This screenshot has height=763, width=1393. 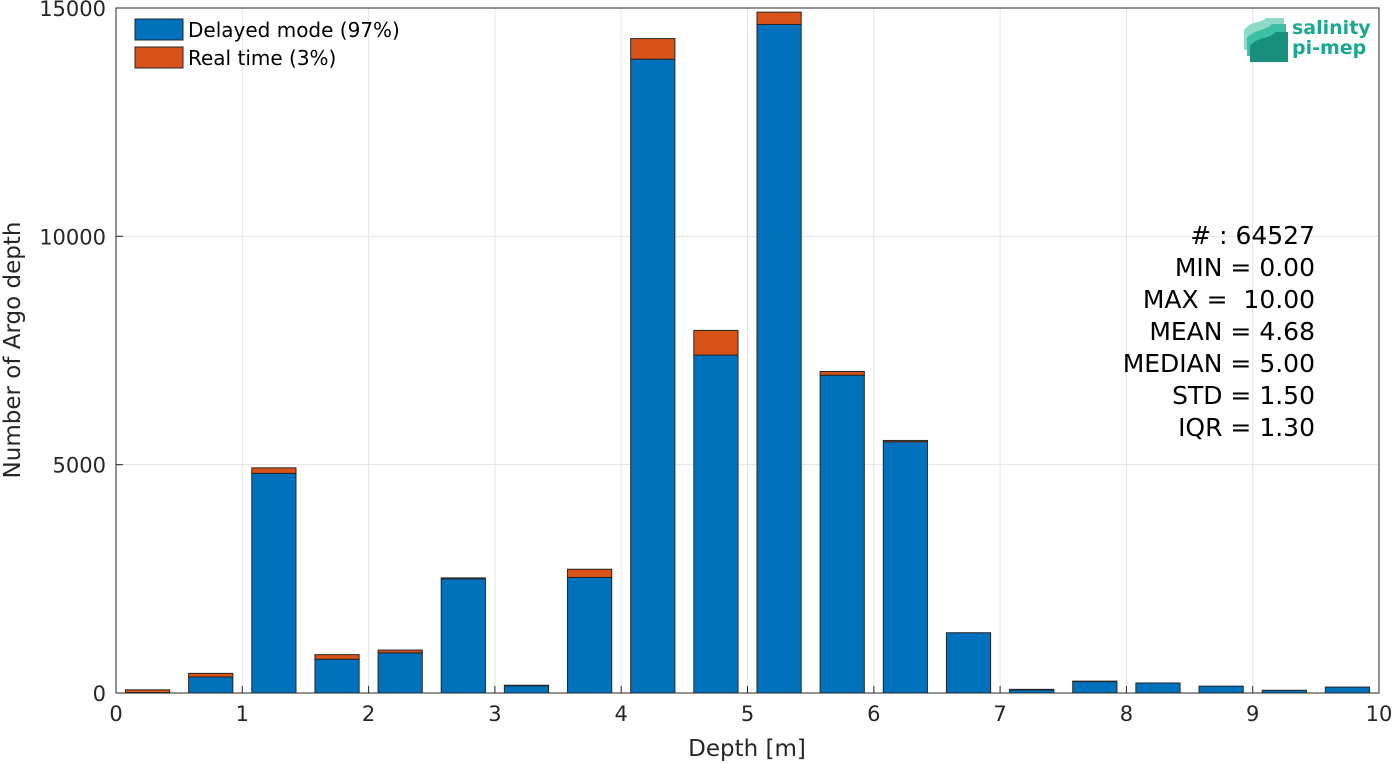 What do you see at coordinates (1219, 363) in the screenshot?
I see `stat-median: MEDIAN = 5.00` at bounding box center [1219, 363].